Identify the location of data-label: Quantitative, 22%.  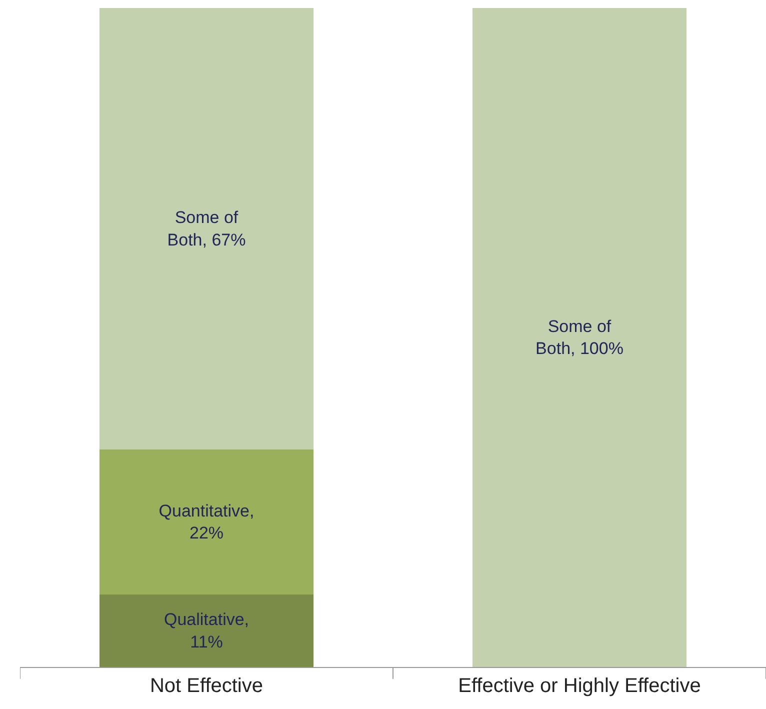
(206, 522).